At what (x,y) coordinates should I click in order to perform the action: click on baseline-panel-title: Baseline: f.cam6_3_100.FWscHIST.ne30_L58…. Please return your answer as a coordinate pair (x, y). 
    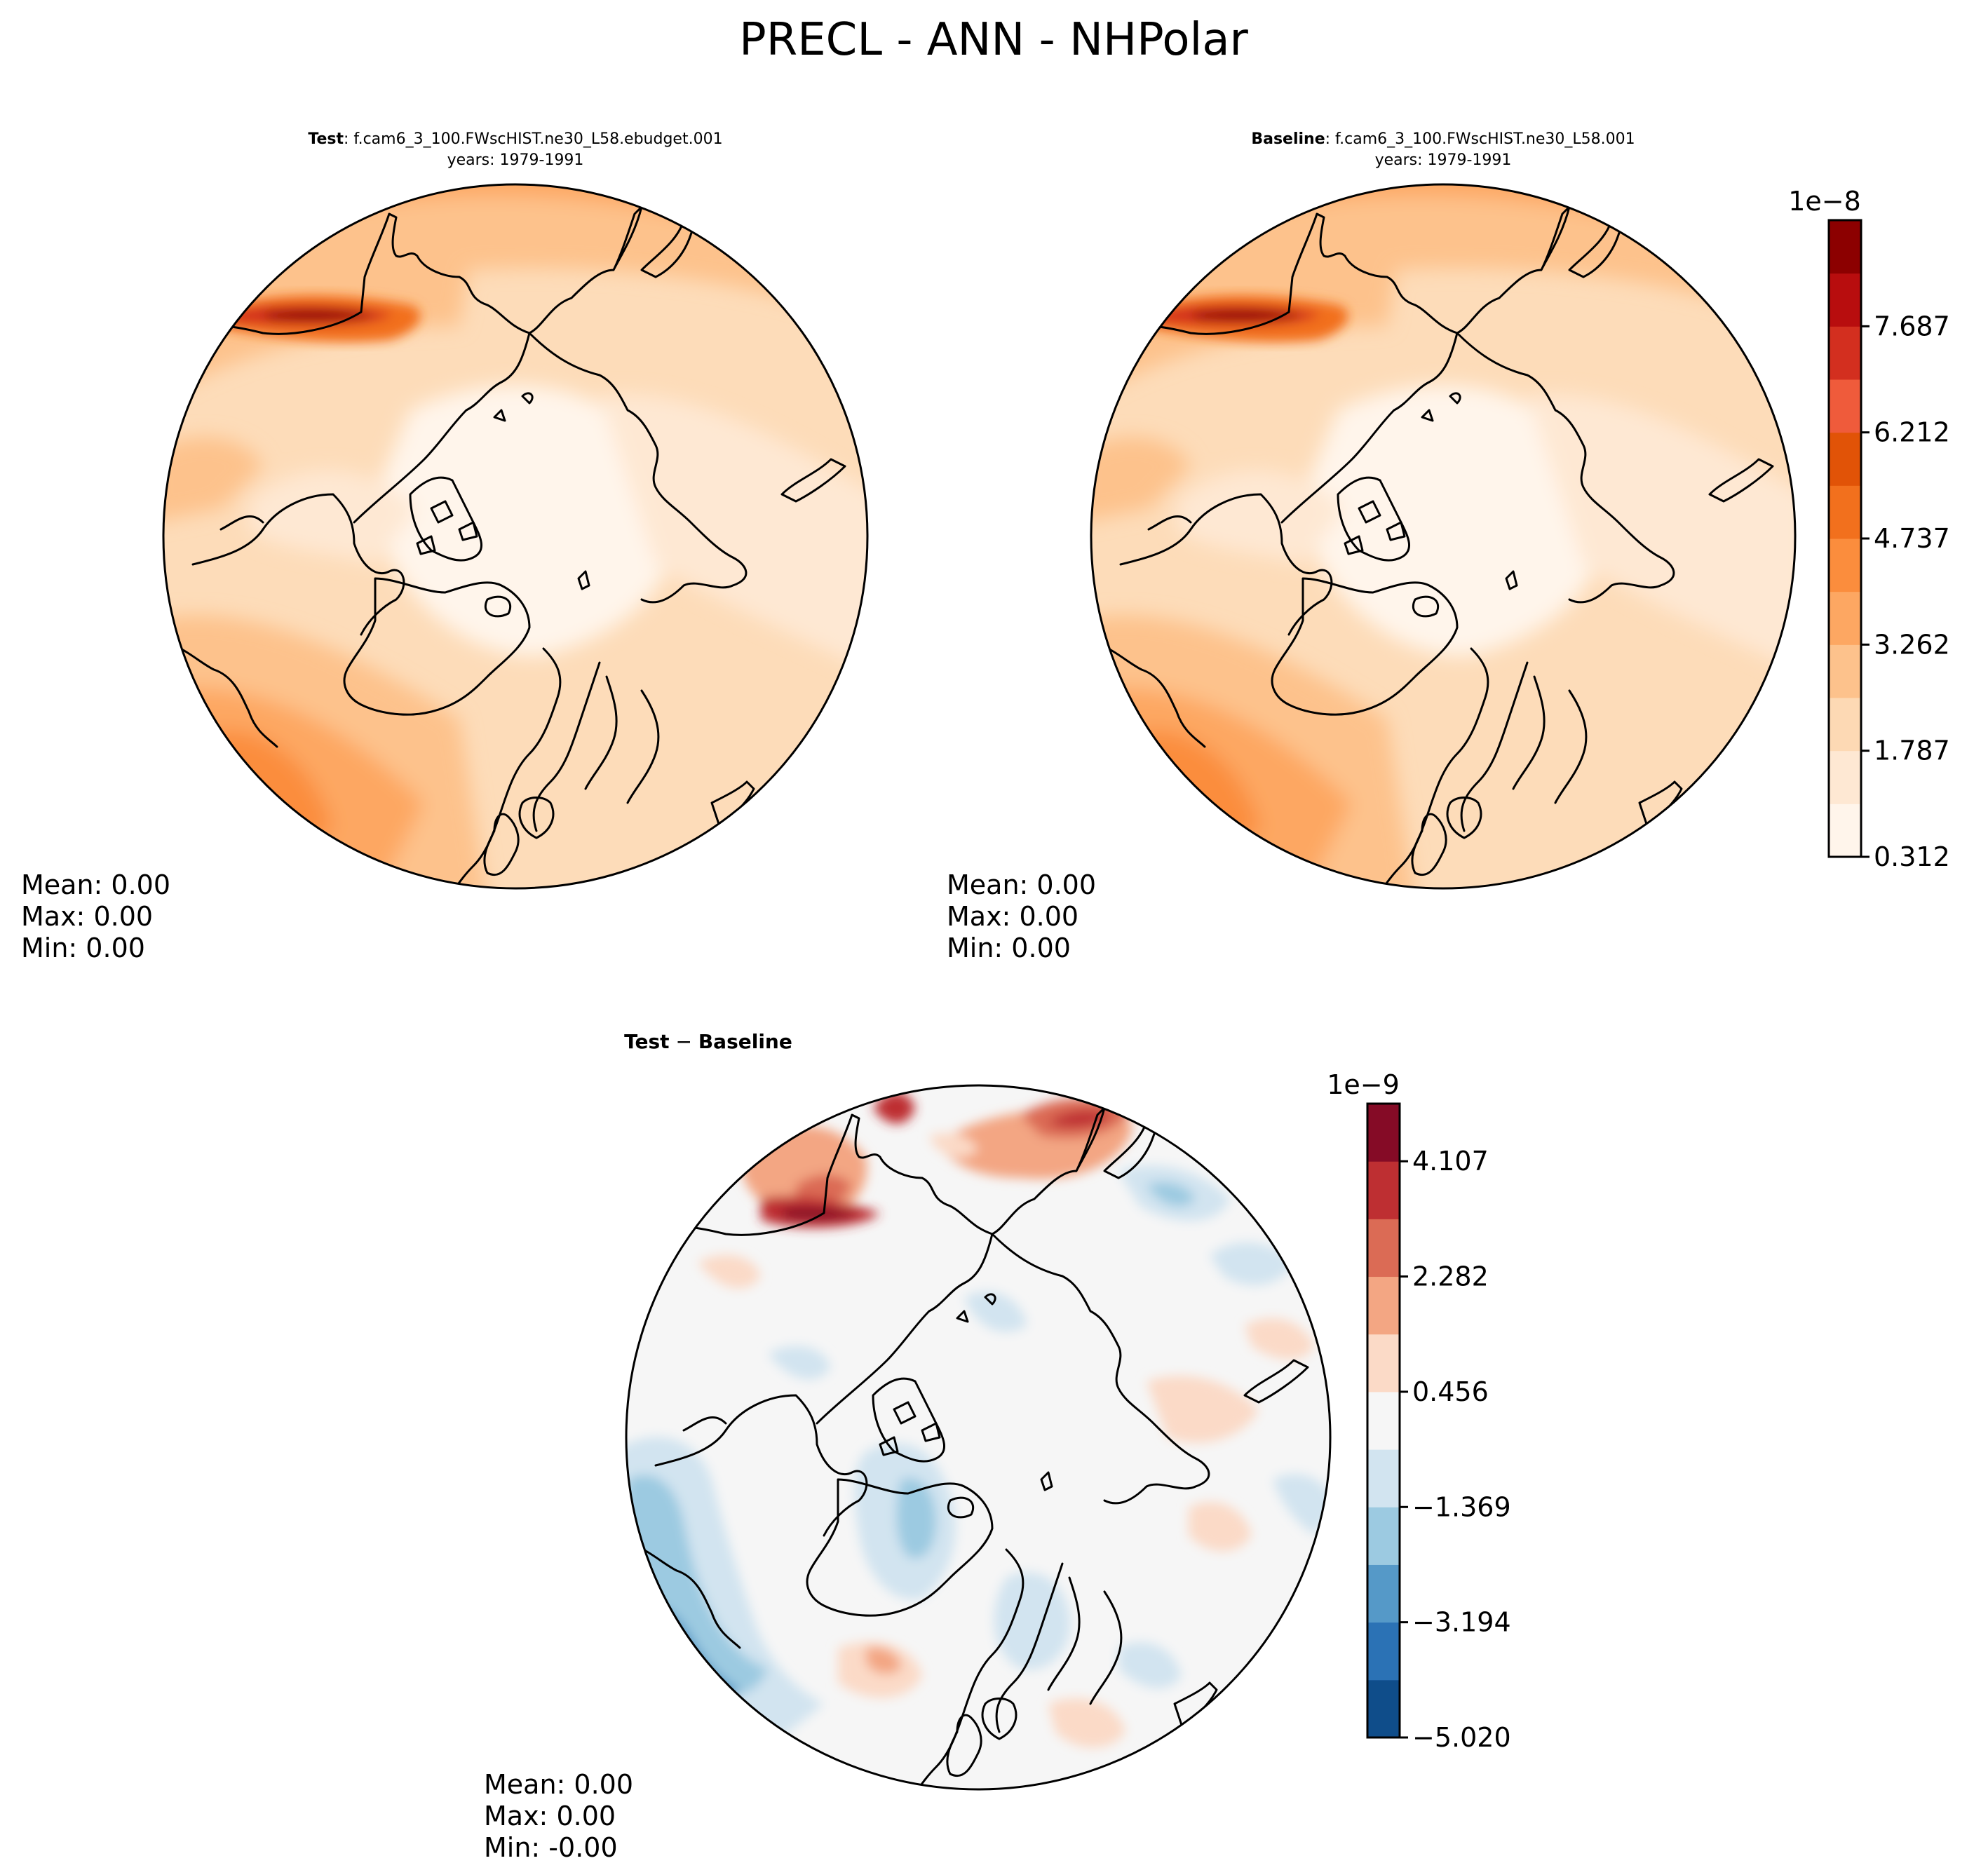
    Looking at the image, I should click on (1443, 139).